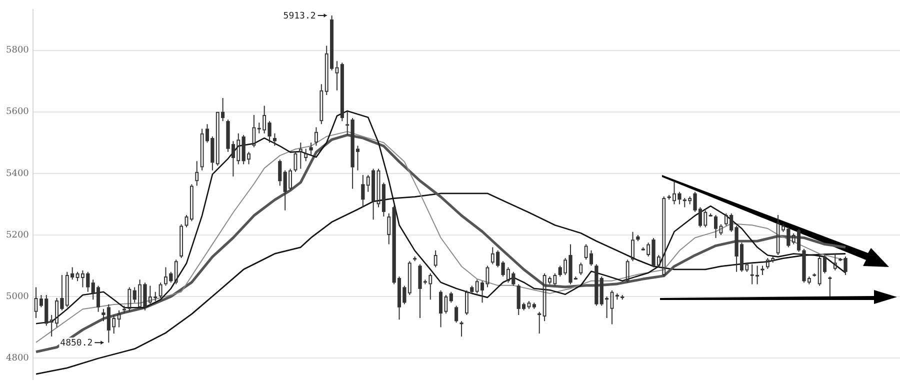 The width and height of the screenshot is (900, 389). I want to click on y-tick-label: 5400, so click(18, 173).